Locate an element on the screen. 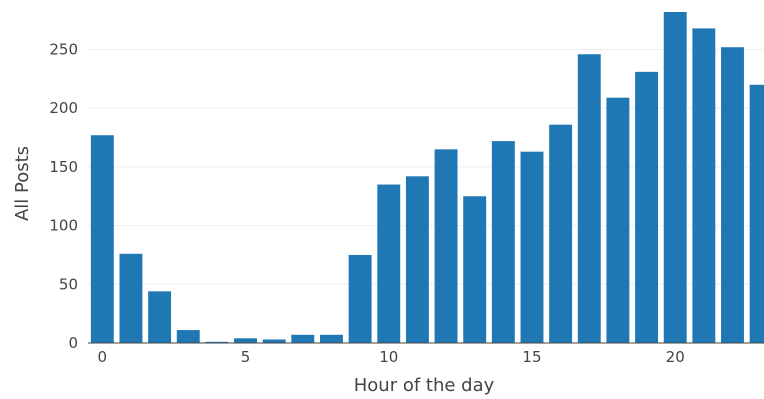 This screenshot has height=399, width=764. x-tick-label: 10 is located at coordinates (388, 357).